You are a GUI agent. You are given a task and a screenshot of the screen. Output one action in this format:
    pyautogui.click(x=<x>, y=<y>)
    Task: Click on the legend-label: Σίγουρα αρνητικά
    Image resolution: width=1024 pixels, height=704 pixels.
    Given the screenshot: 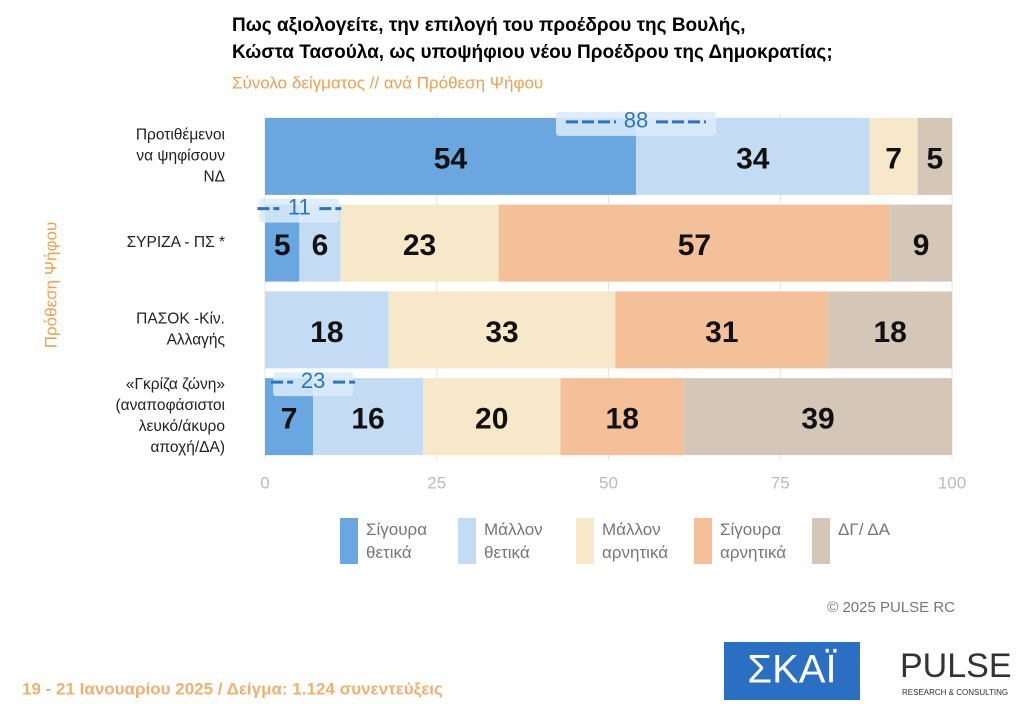 What is the action you would take?
    pyautogui.click(x=753, y=541)
    